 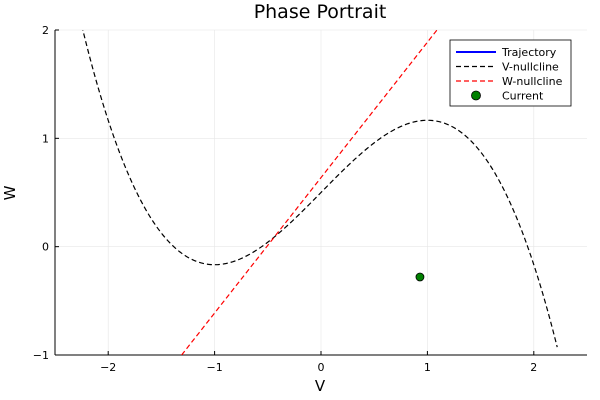 I want to click on x-tick-label: 0, so click(x=321, y=367).